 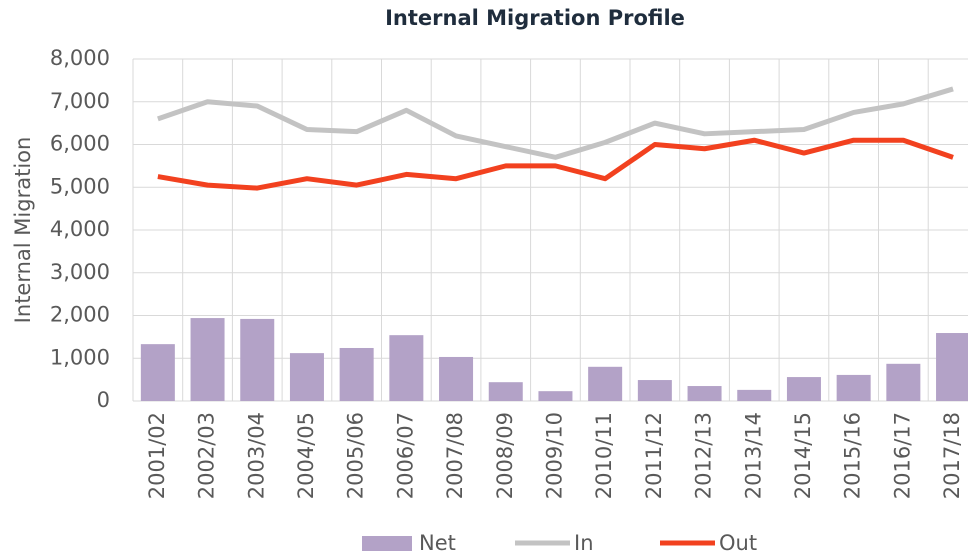 I want to click on x-tick-label: 2010/11, so click(x=604, y=455).